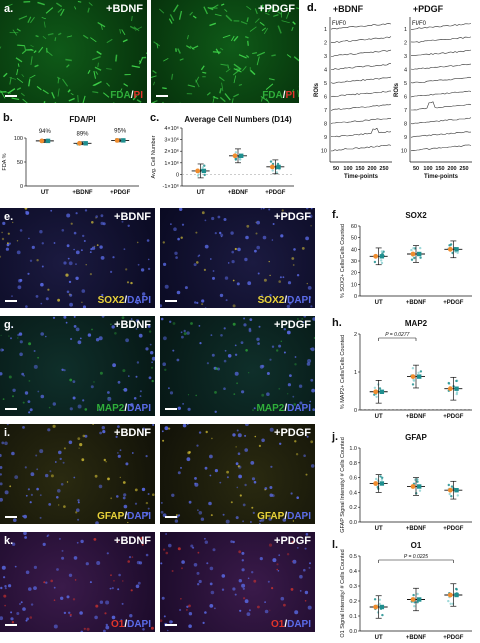 The height and width of the screenshot is (643, 480). I want to click on panel-a-left-image: a. +BDNF FDA/PI, so click(73, 51).